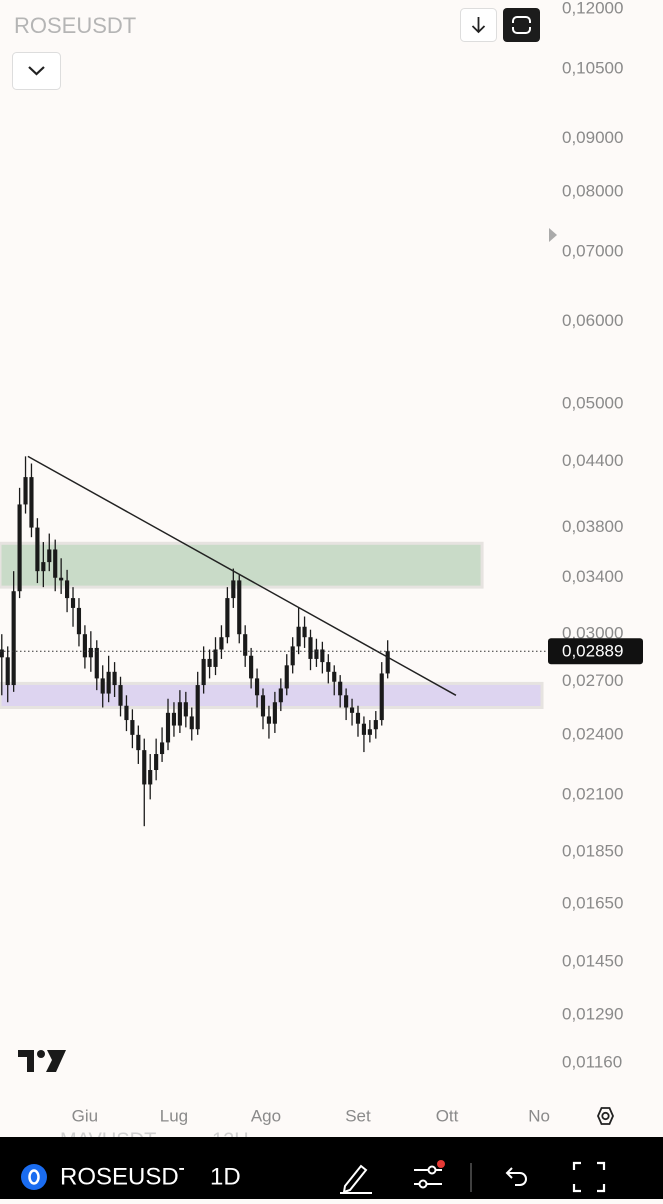 The height and width of the screenshot is (1204, 663). What do you see at coordinates (225, 1176) in the screenshot?
I see `bar-interval: 1D` at bounding box center [225, 1176].